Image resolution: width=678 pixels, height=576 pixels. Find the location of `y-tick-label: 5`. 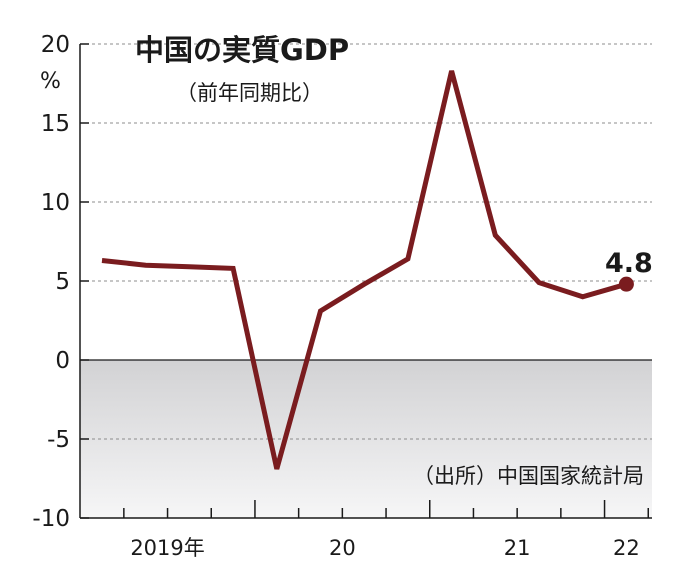

y-tick-label: 5 is located at coordinates (62, 282).